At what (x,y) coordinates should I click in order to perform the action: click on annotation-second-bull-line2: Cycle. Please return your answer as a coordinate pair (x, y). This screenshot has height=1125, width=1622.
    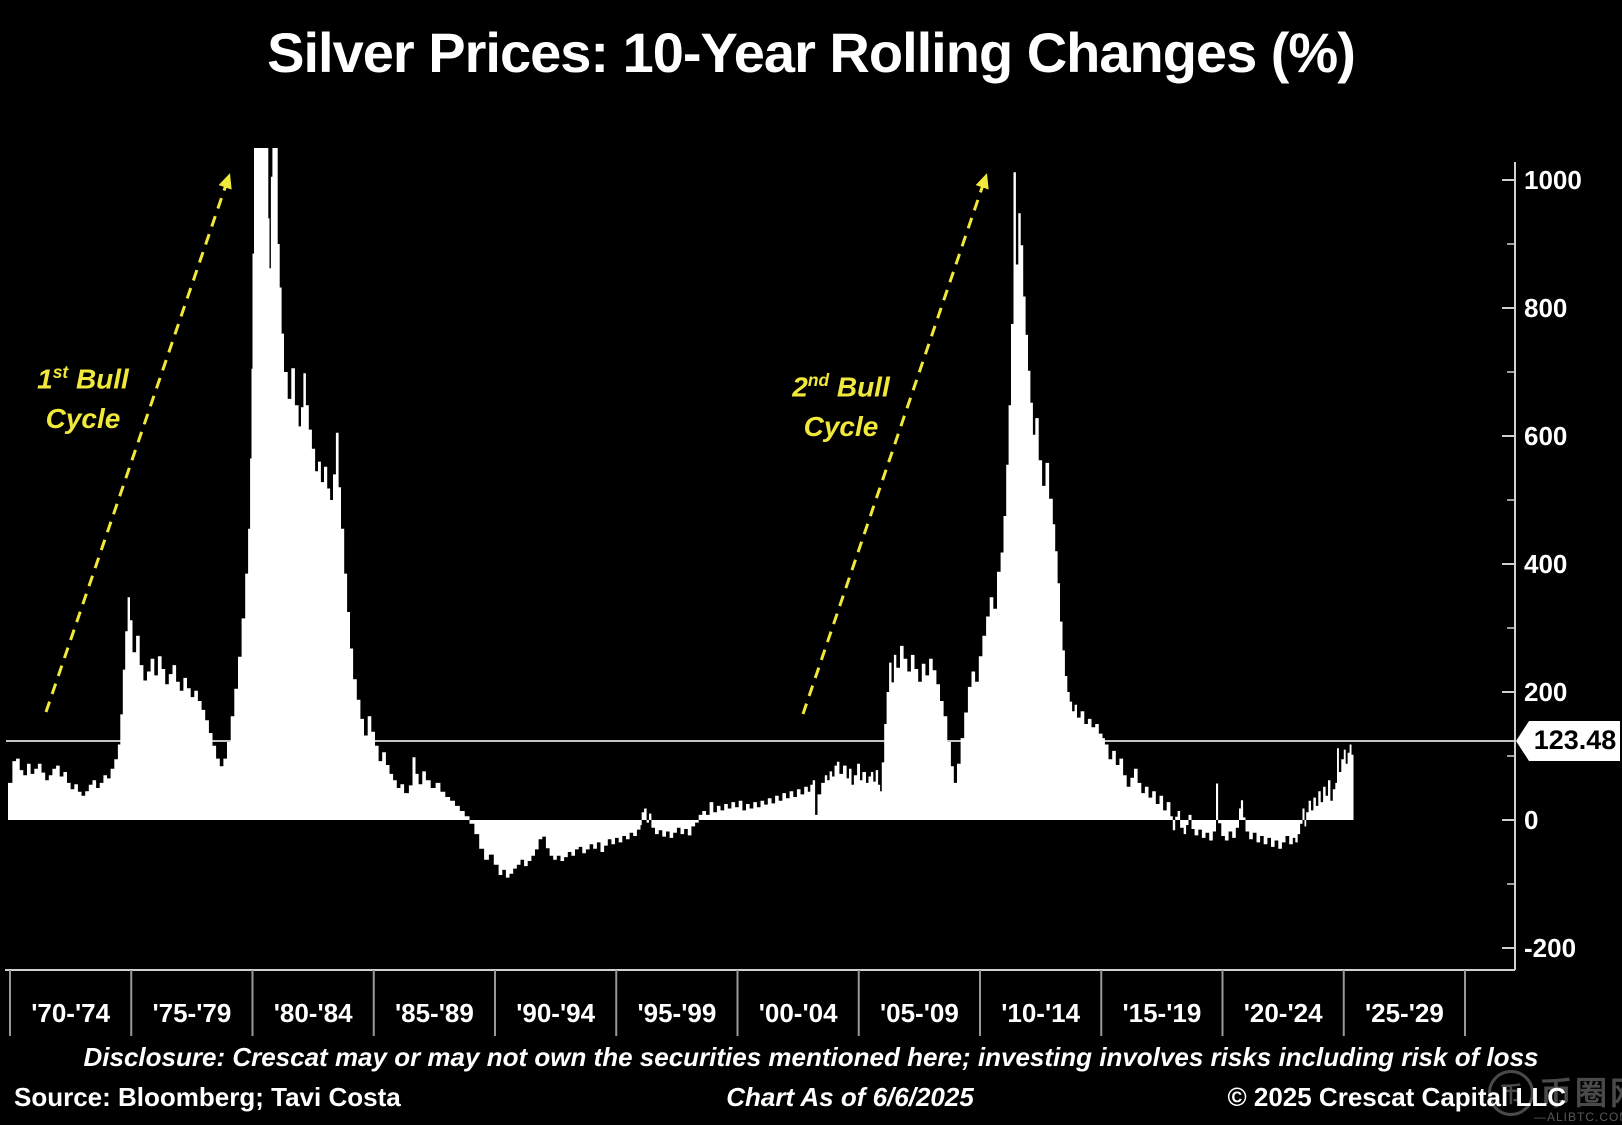
    Looking at the image, I should click on (841, 427).